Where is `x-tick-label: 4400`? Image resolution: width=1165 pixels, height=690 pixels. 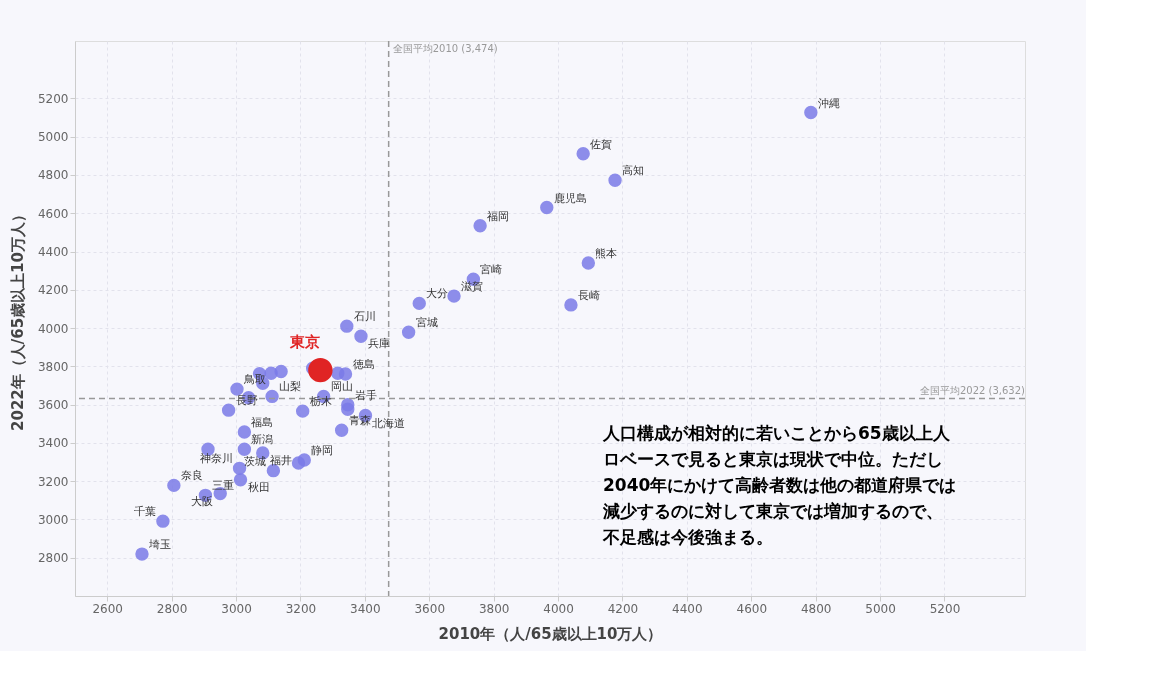
x-tick-label: 4400 is located at coordinates (687, 608).